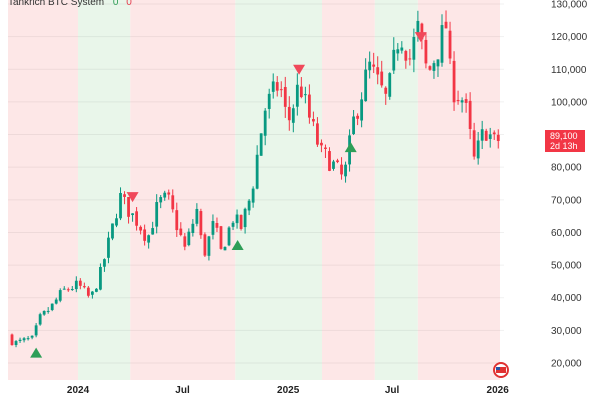 This screenshot has width=600, height=400. Describe the element at coordinates (566, 331) in the screenshot. I see `y-tick-label: 30,000` at that location.